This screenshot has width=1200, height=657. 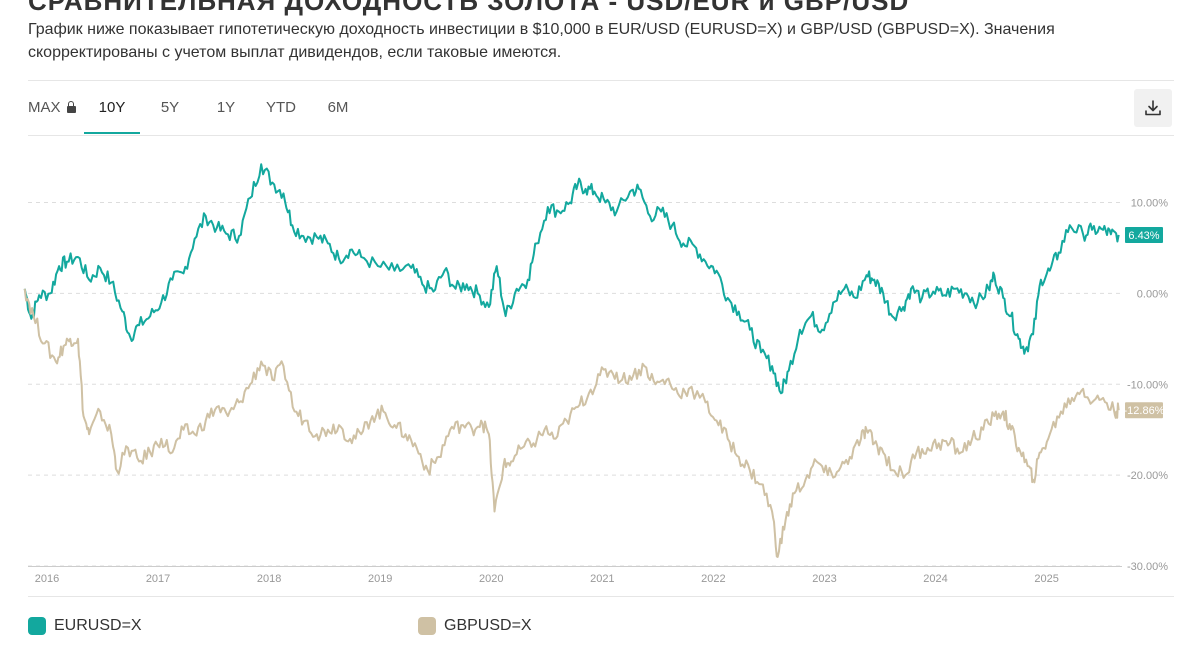 I want to click on tab-6m-label: 6M, so click(x=338, y=107).